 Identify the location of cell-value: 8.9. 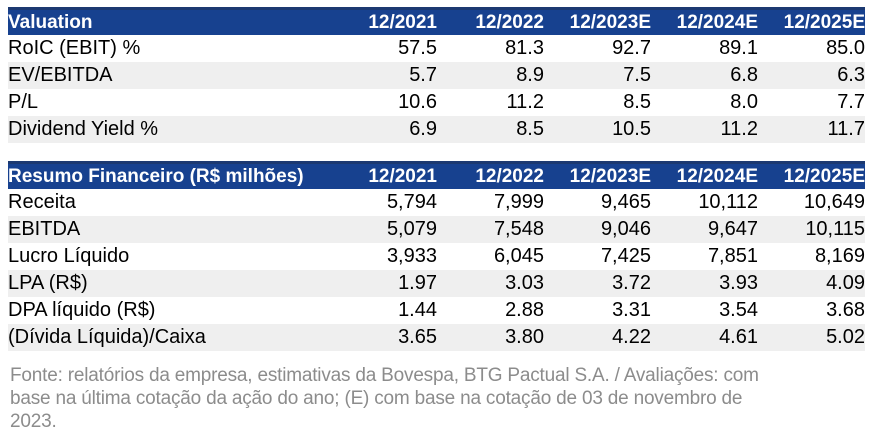
(530, 75).